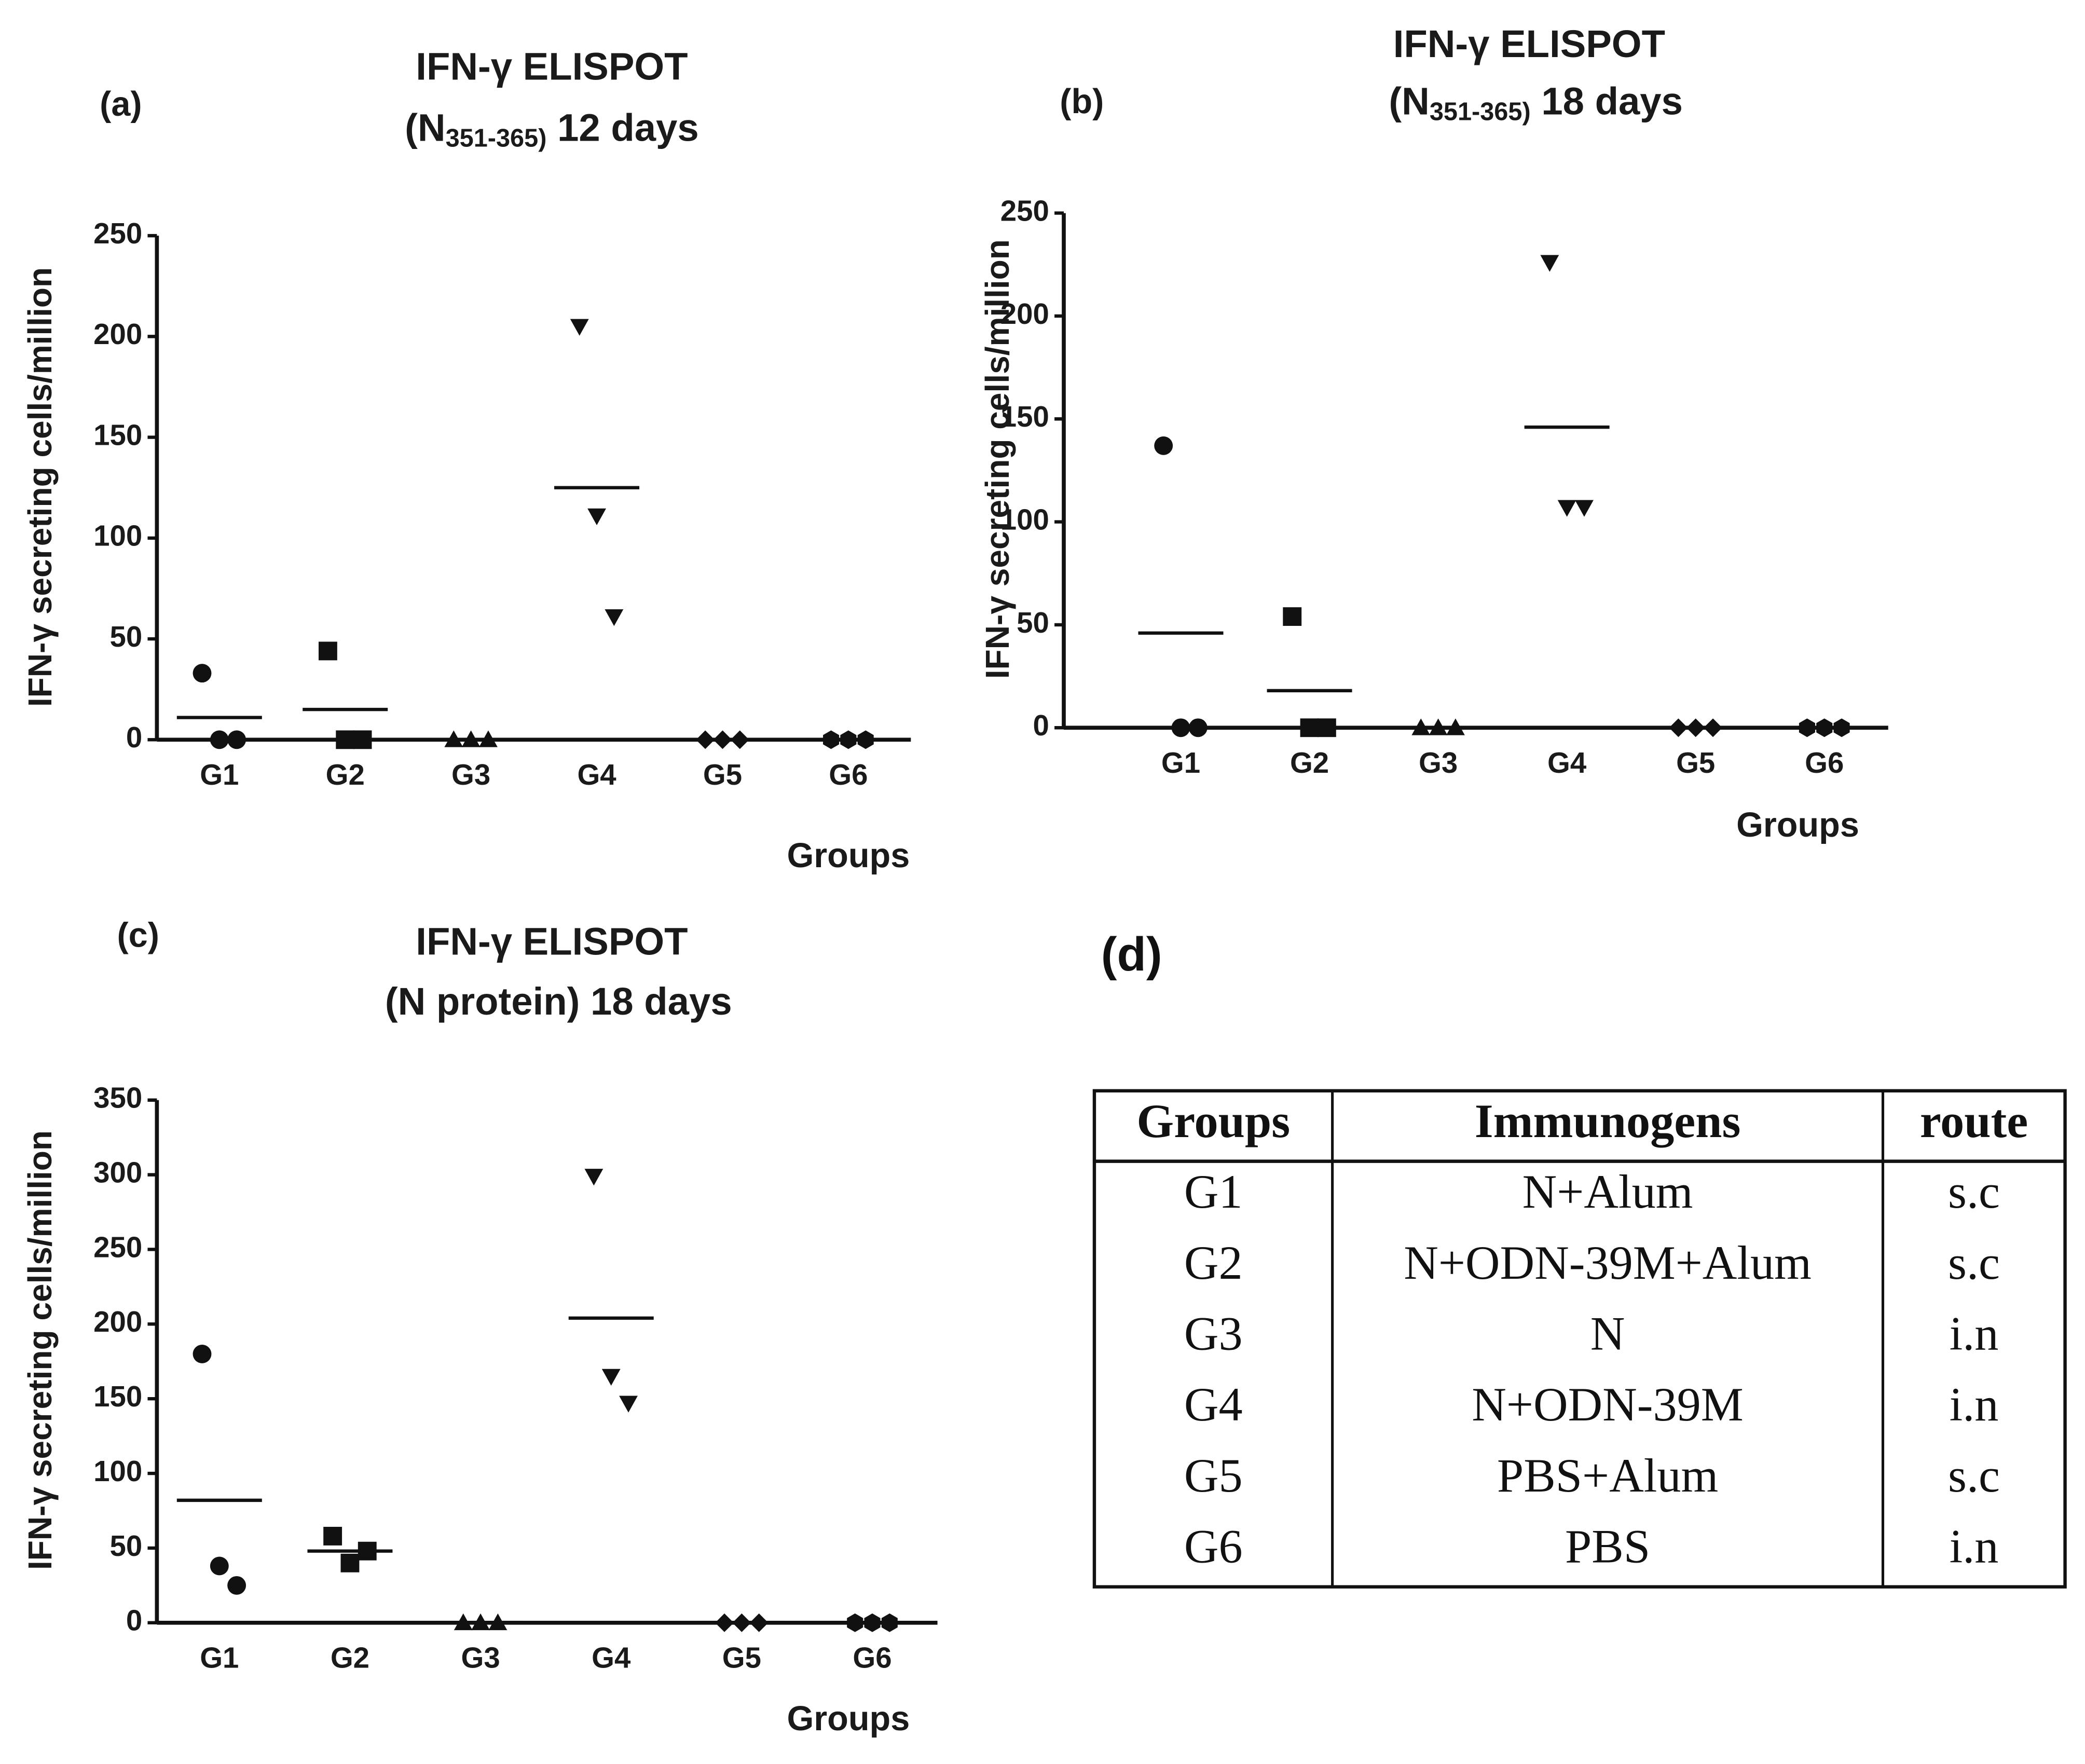 Image resolution: width=2085 pixels, height=1764 pixels. Describe the element at coordinates (121, 105) in the screenshot. I see `panel-label: (a)` at that location.